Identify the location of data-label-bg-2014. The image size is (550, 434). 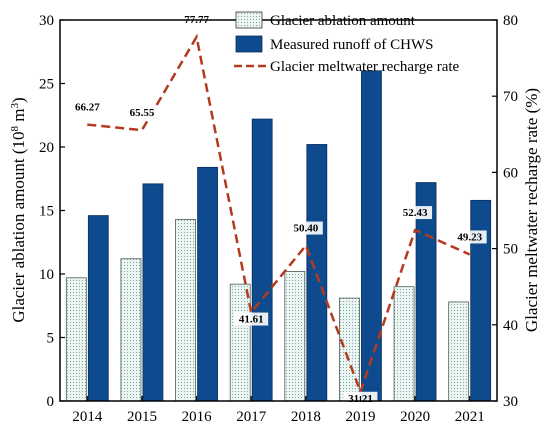
(87, 107).